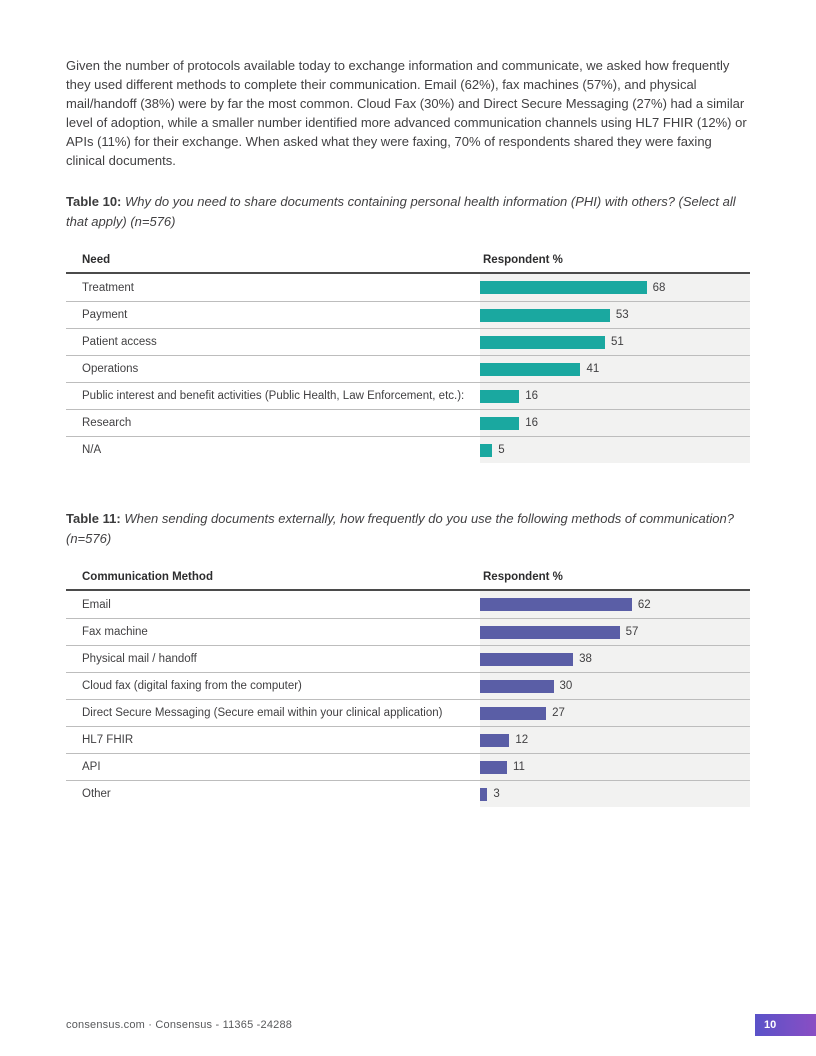  Describe the element at coordinates (115, 632) in the screenshot. I see `row-label: Fax machine` at that location.